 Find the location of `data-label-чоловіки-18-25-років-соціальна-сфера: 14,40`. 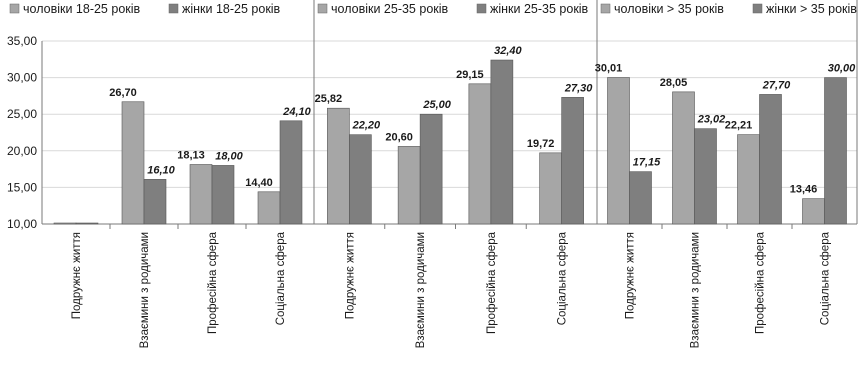

data-label-чоловіки-18-25-років-соціальна-сфера: 14,40 is located at coordinates (259, 183).